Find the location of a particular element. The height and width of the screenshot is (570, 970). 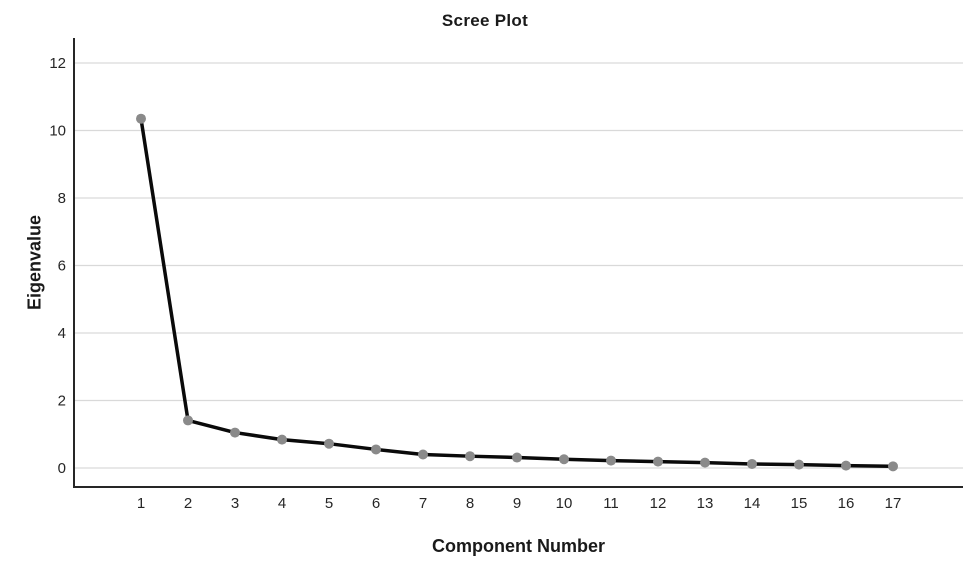

x-tick-label: 5 is located at coordinates (329, 503).